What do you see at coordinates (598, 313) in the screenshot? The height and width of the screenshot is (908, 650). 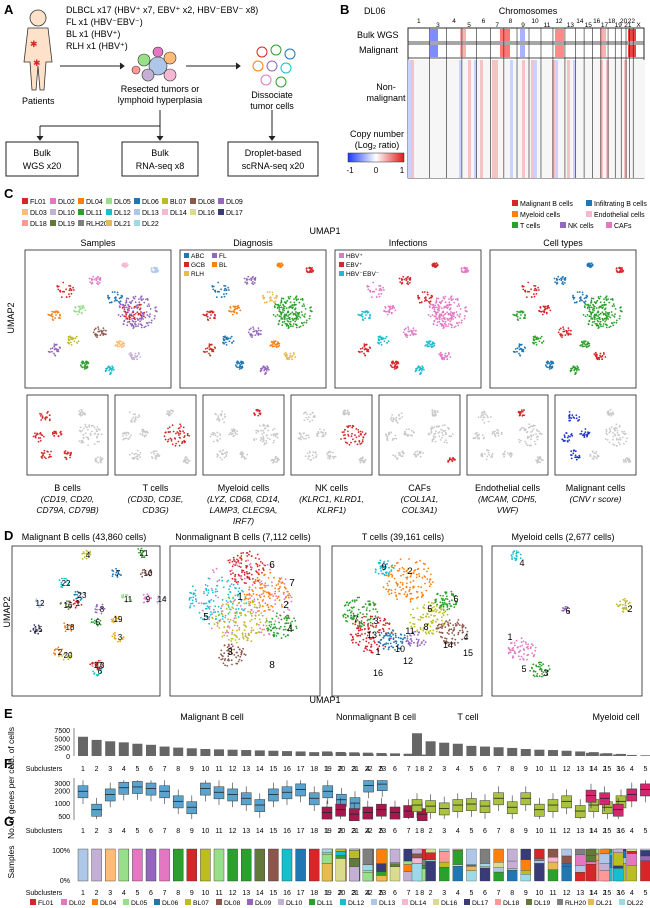 I see `umap-tcell-core` at bounding box center [598, 313].